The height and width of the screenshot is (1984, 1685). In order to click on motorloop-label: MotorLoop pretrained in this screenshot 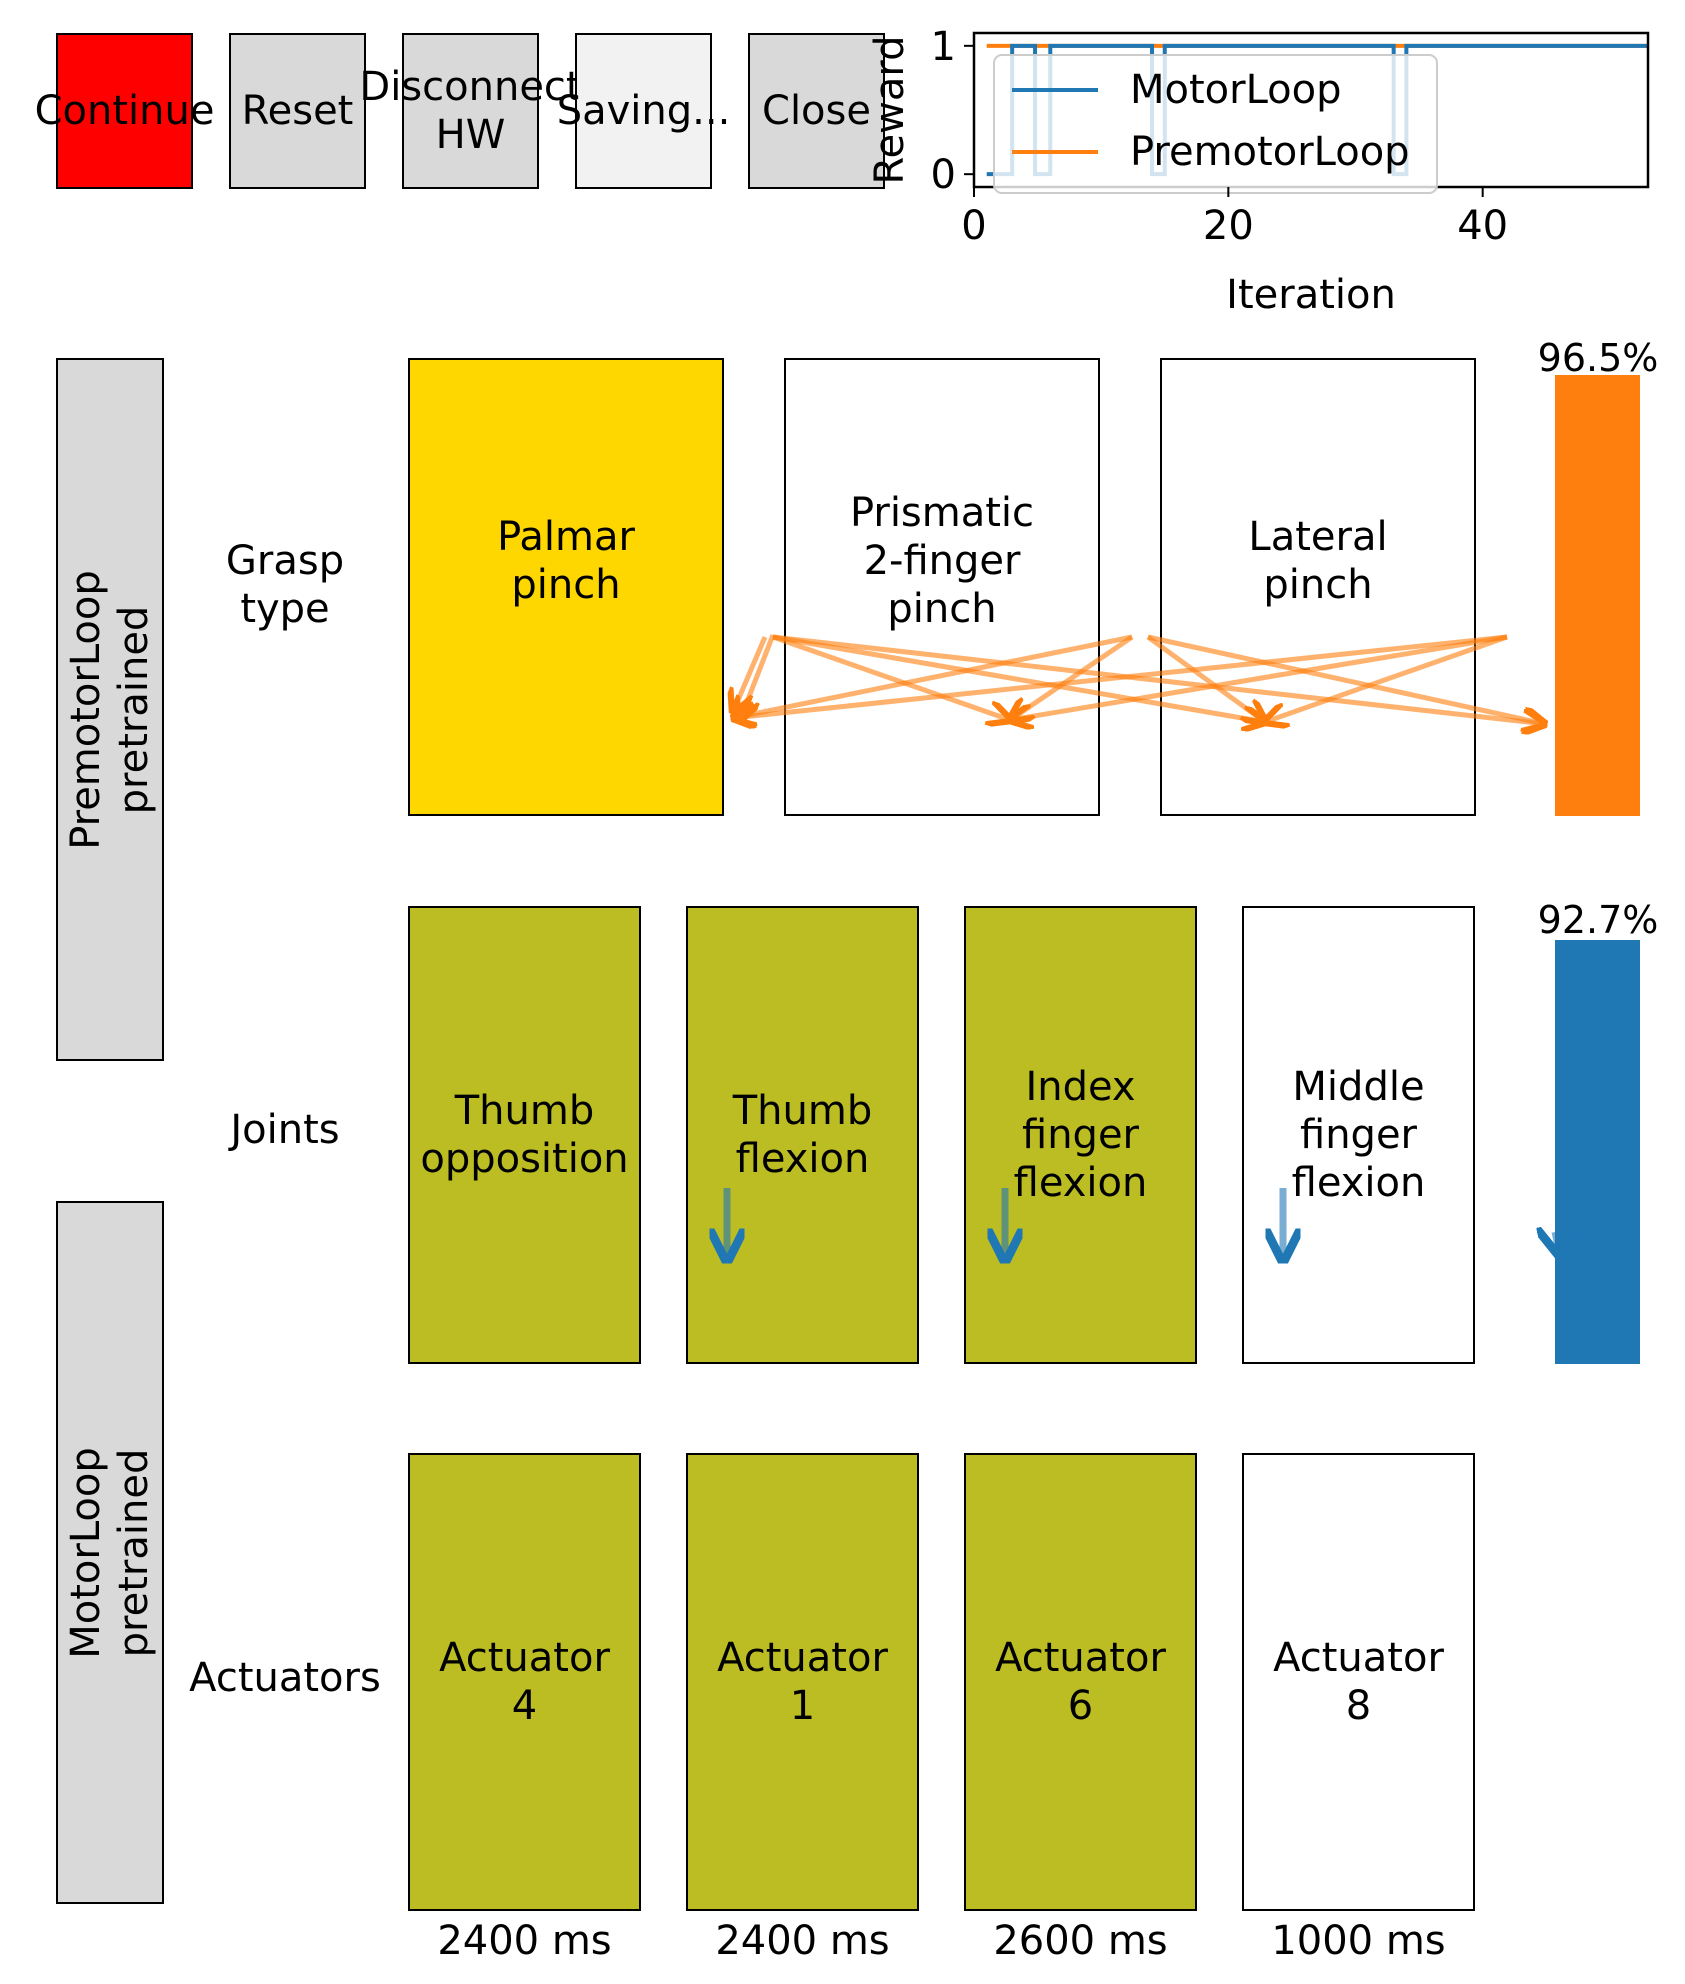, I will do `click(110, 1552)`.